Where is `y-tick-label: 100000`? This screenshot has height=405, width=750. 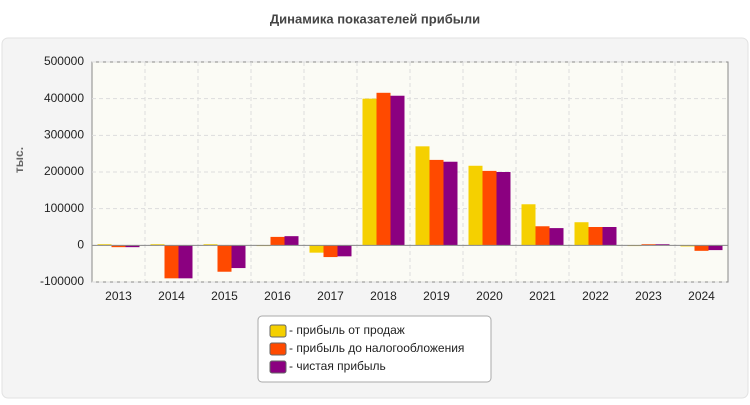 y-tick-label: 100000 is located at coordinates (64, 208).